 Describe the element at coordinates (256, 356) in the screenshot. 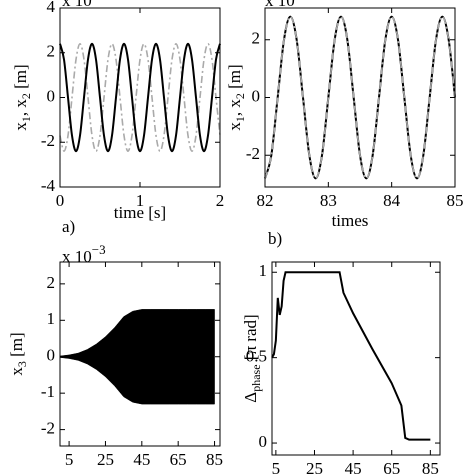

I see `y-tick-label: 0.5` at that location.